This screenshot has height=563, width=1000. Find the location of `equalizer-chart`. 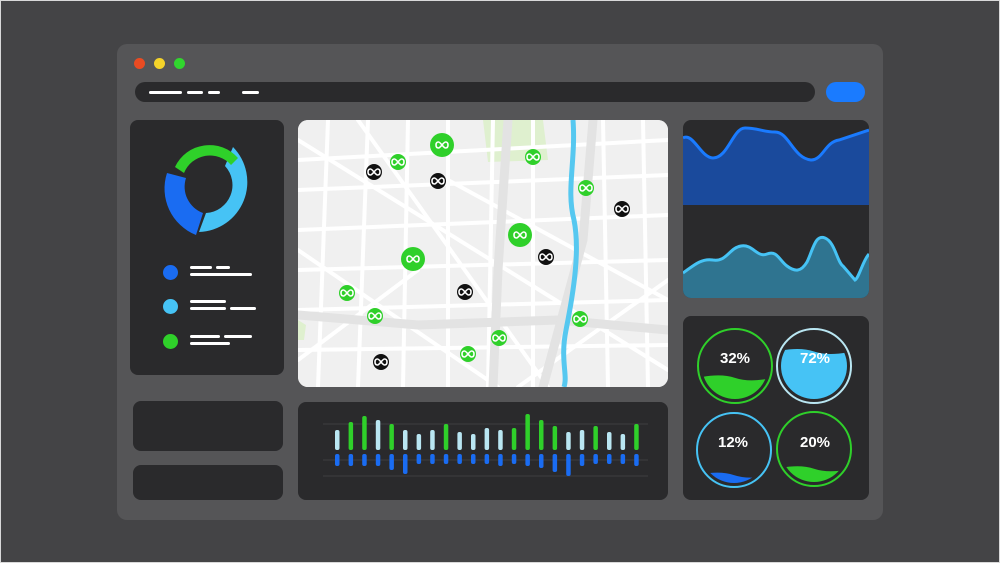

equalizer-chart is located at coordinates (485, 445).